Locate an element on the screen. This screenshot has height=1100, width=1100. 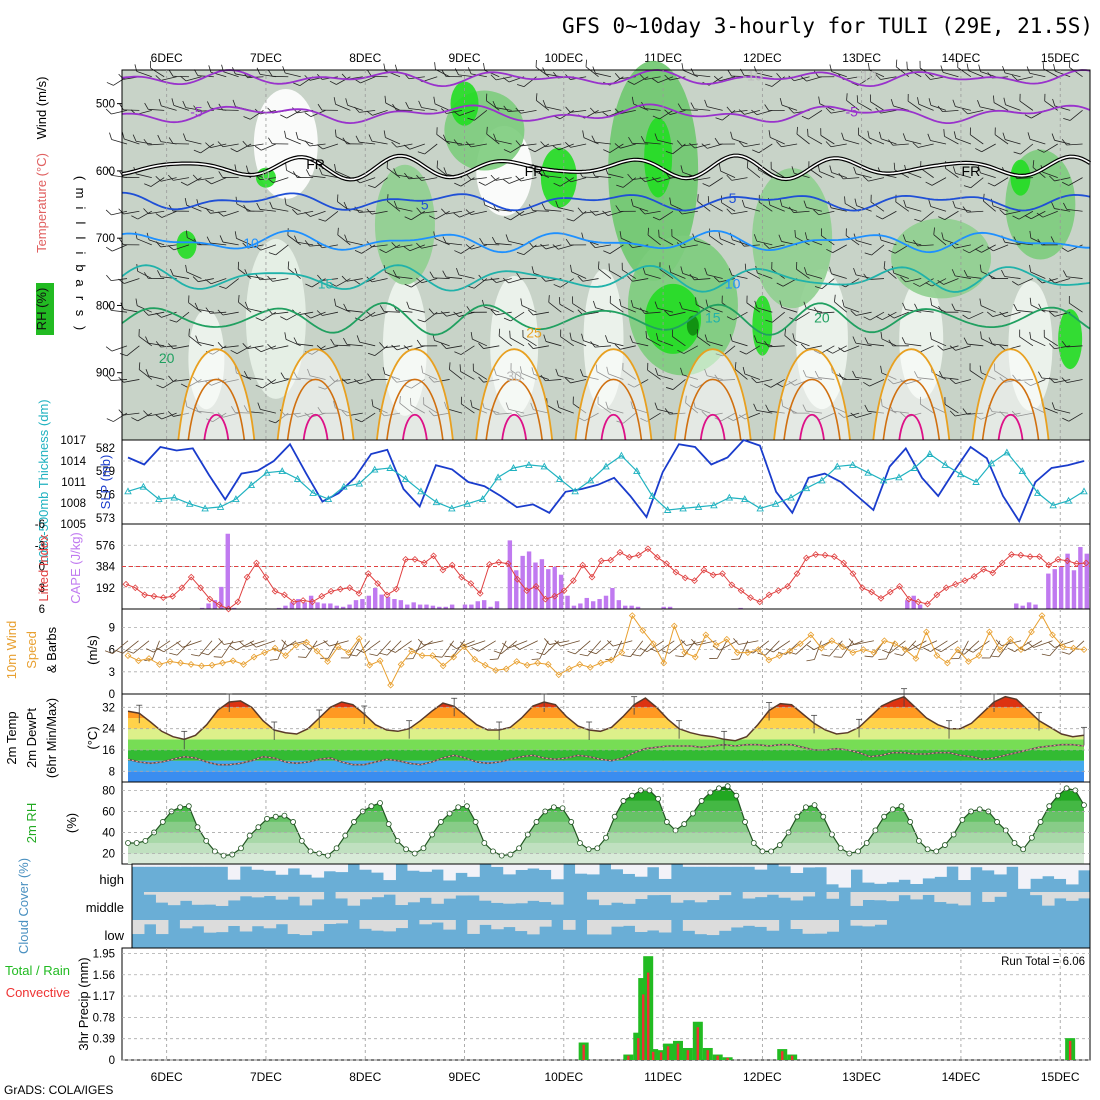
thickness-point is located at coordinates (359, 483).